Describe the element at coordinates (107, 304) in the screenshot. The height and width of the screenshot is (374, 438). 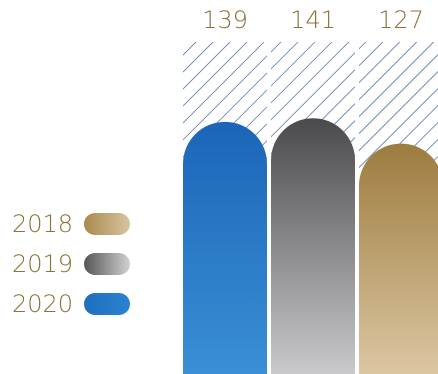
I see `legend-swatch-2020` at that location.